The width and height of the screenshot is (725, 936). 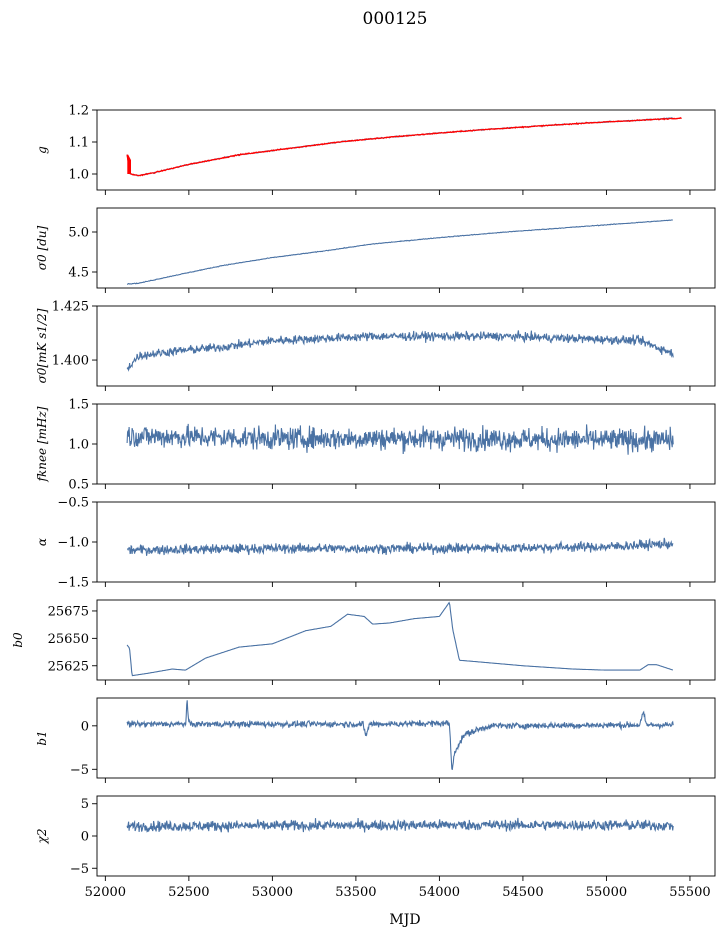 What do you see at coordinates (42, 542) in the screenshot?
I see `y-axis-label: α` at bounding box center [42, 542].